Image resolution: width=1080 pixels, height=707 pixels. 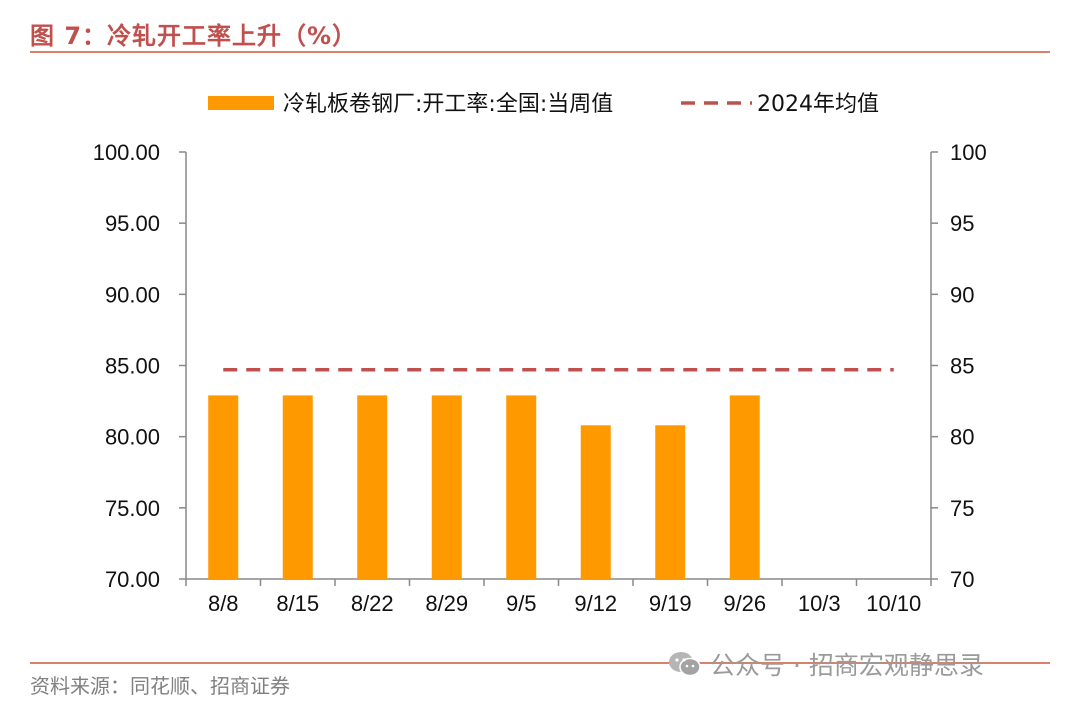 I want to click on watermark-text: 公众号 · 招商宏观静思录, so click(x=847, y=665).